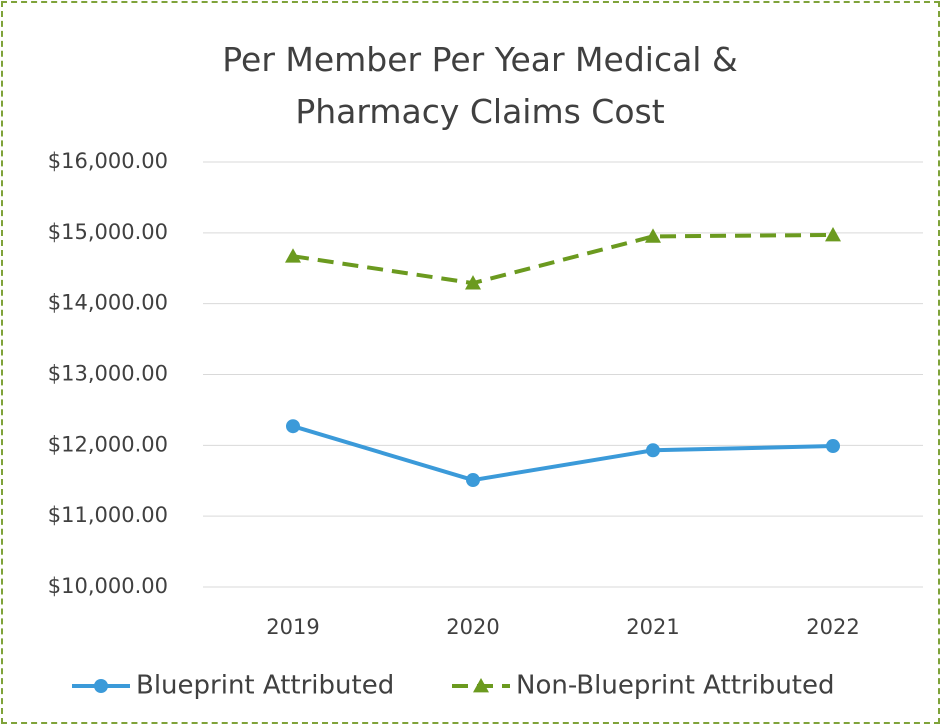  I want to click on y-tick-label: $10,000.00, so click(108, 586).